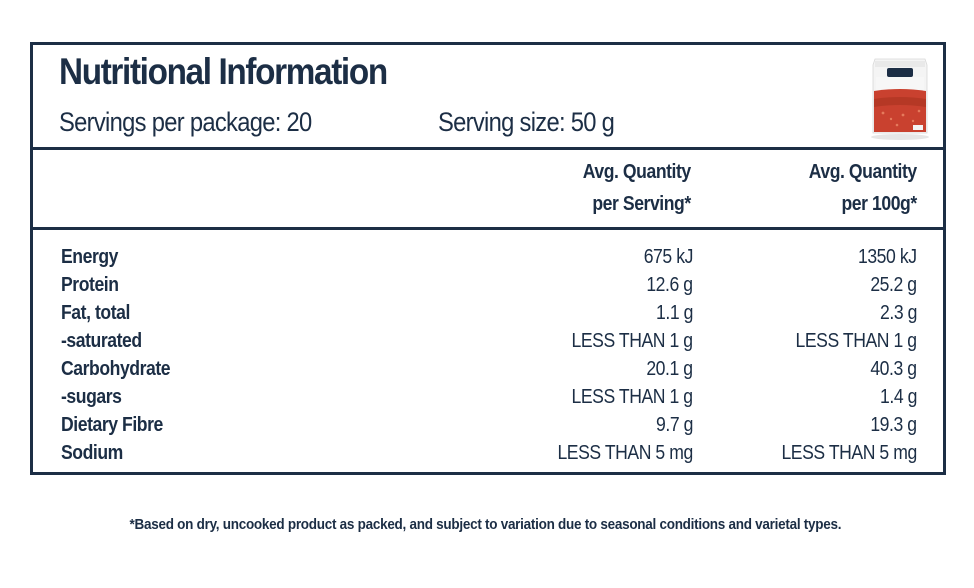  I want to click on table-row: Protein 12.6 g 25.2 g, so click(488, 285).